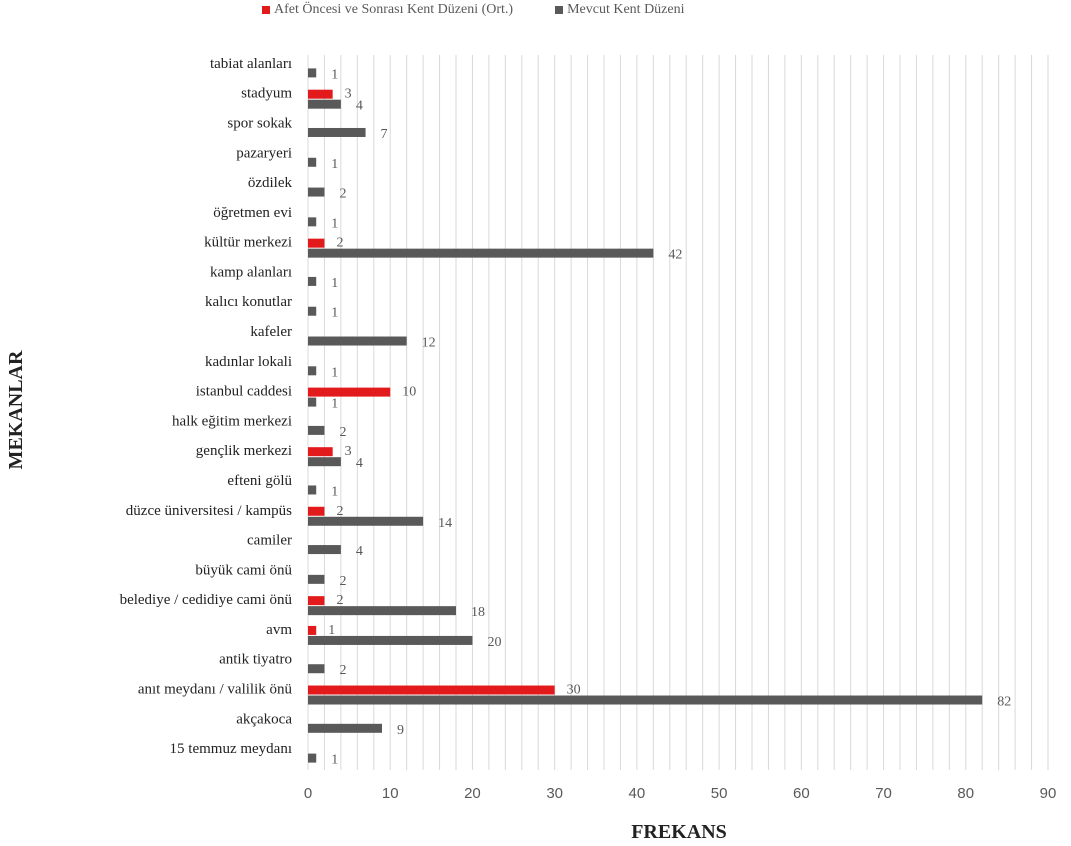  Describe the element at coordinates (409, 392) in the screenshot. I see `data-label-series-1: 10` at that location.